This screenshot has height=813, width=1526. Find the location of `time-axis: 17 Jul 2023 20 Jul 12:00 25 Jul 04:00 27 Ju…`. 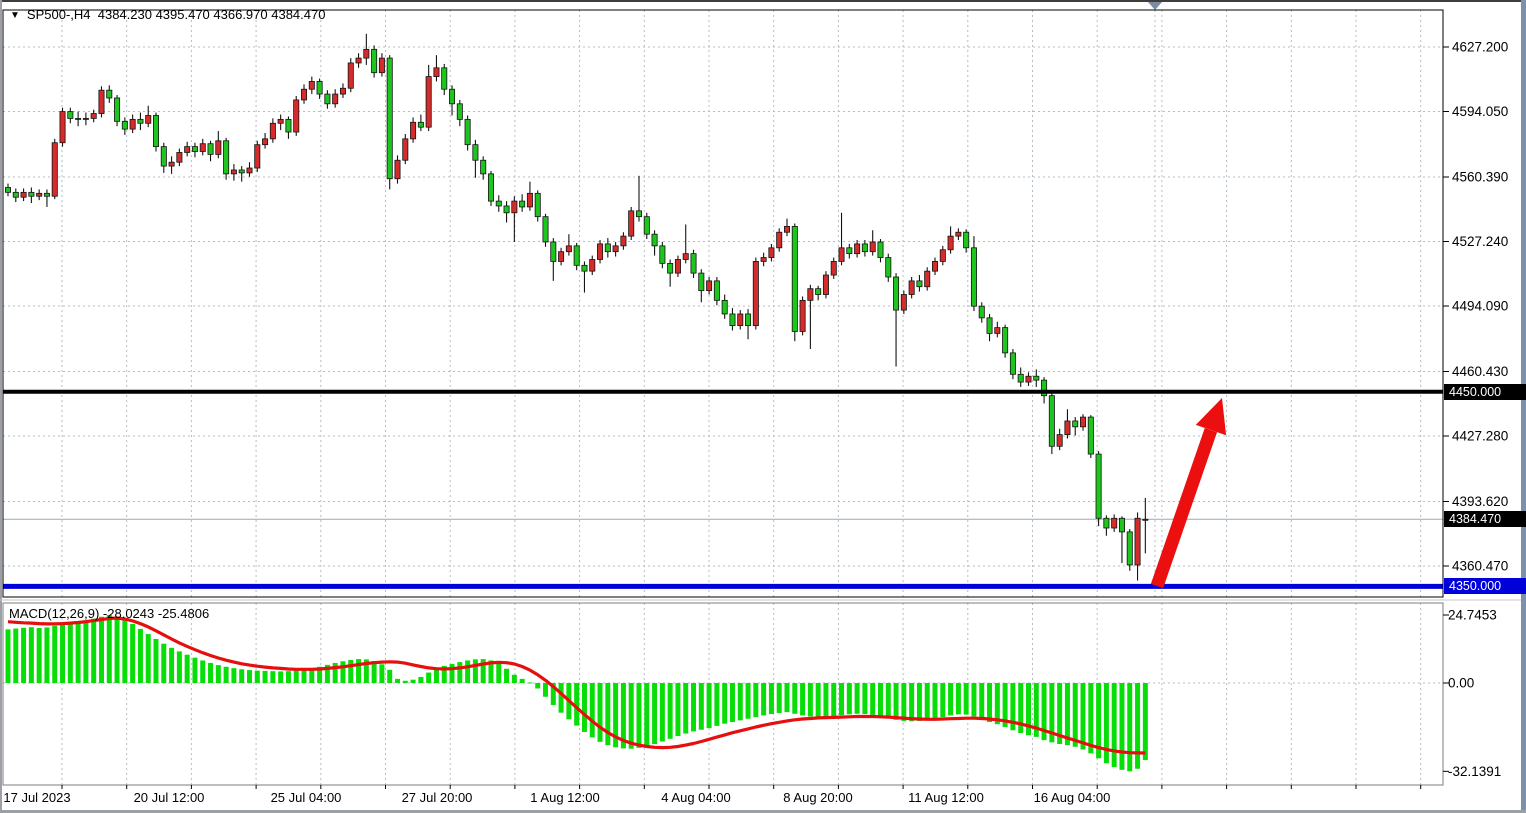

time-axis: 17 Jul 2023 20 Jul 12:00 25 Jul 04:00 27 Ju… is located at coordinates (712, 795).